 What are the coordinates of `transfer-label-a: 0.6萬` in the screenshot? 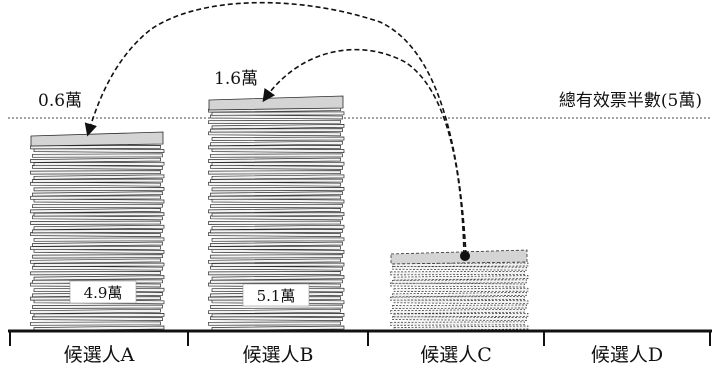 It's located at (60, 101).